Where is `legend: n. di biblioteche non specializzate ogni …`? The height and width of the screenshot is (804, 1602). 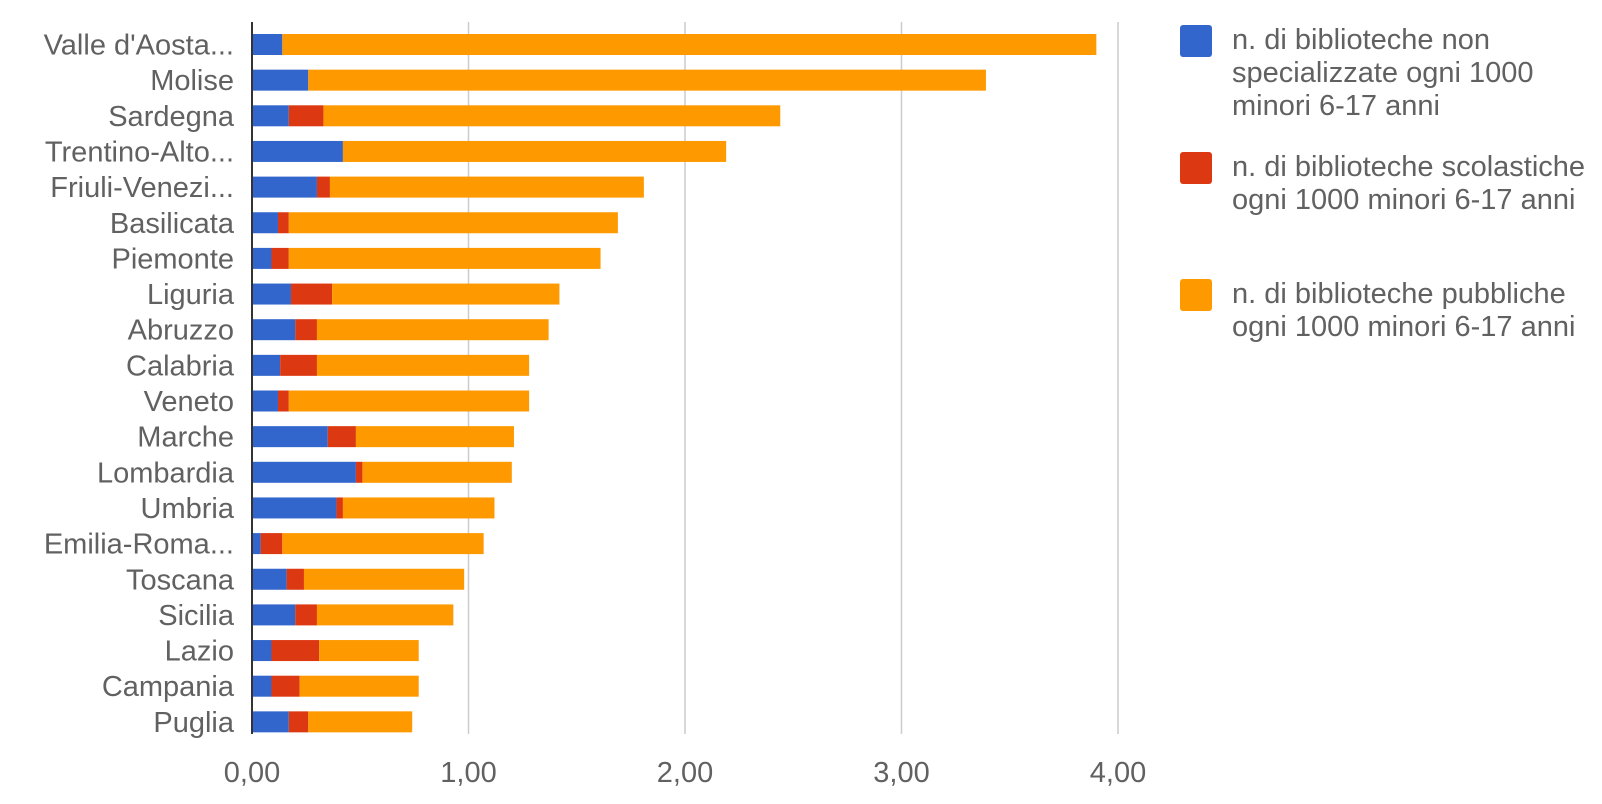
legend: n. di biblioteche non specializzate ogni … is located at coordinates (1382, 183).